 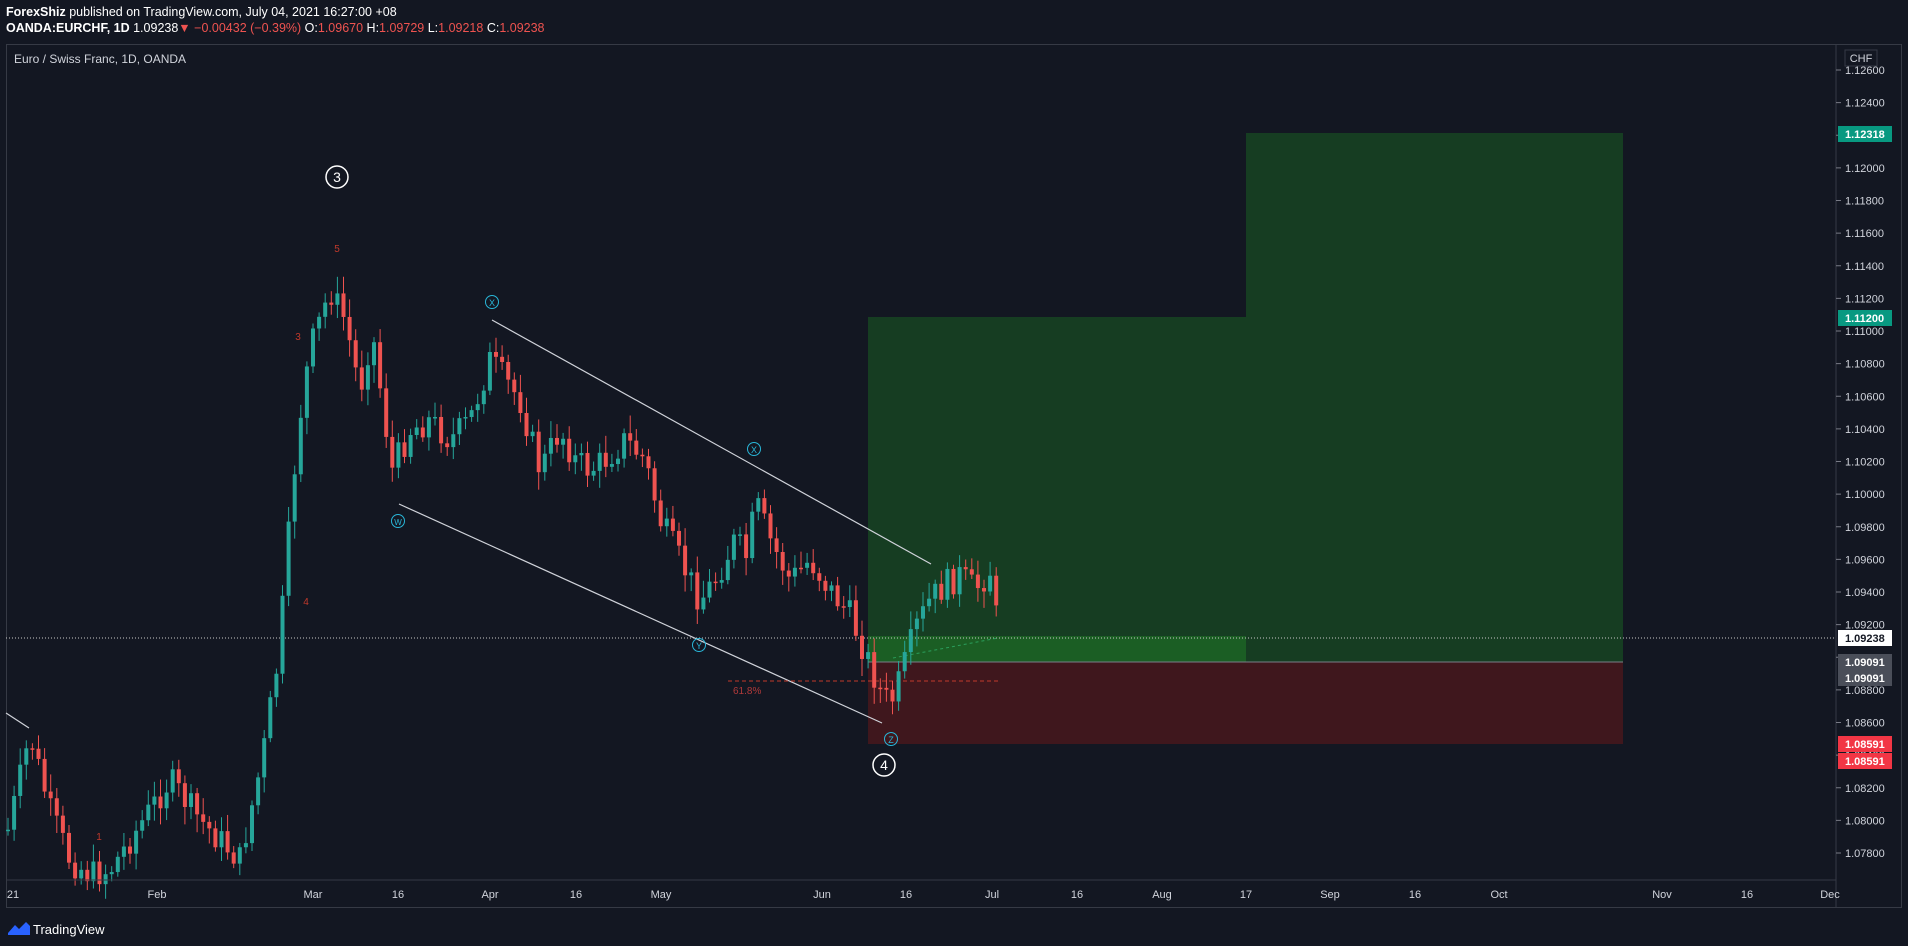 I want to click on price-label-bg, so click(x=1865, y=134).